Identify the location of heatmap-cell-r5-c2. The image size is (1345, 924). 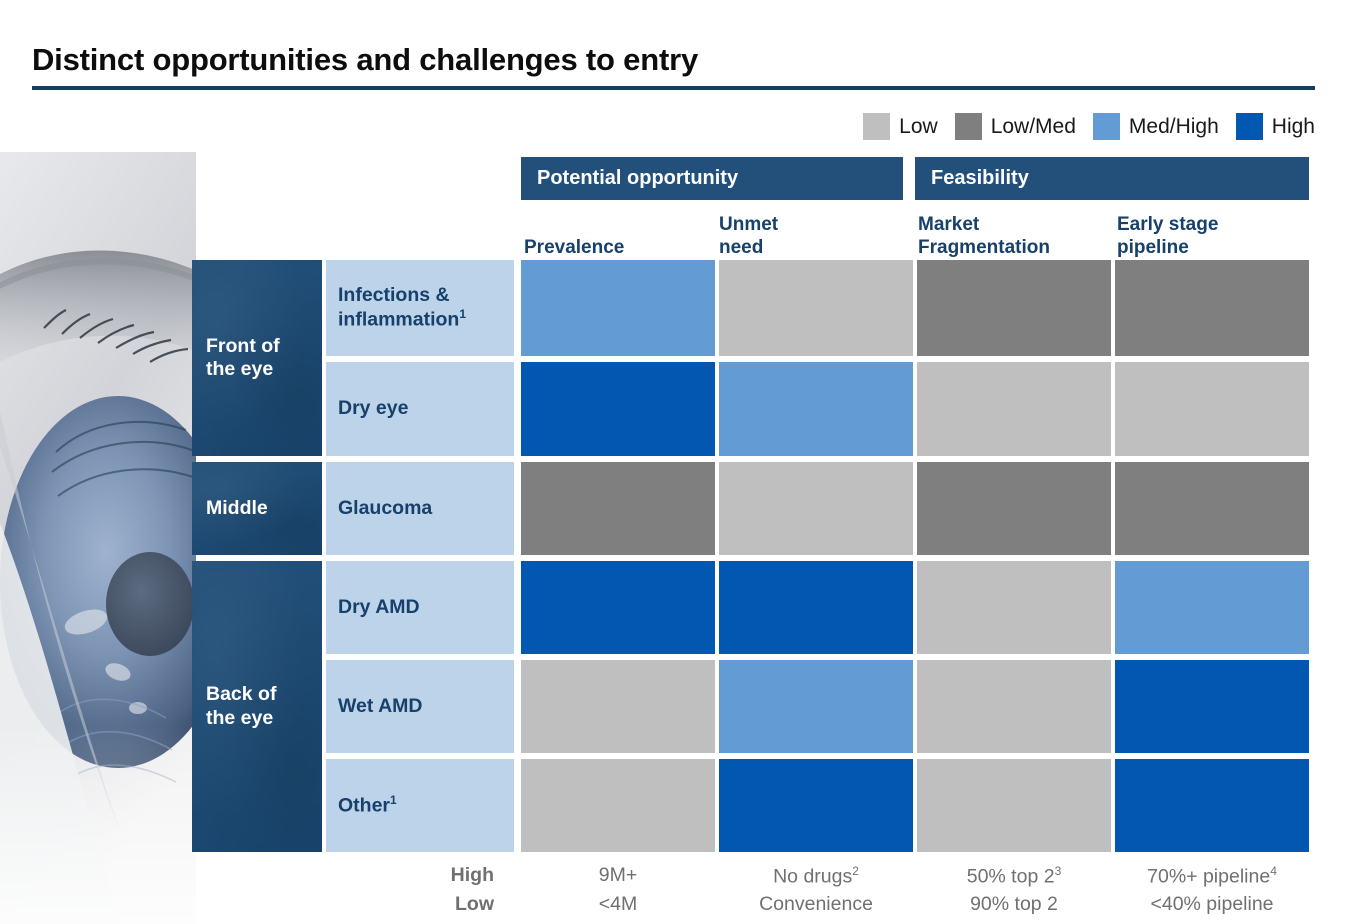
(816, 706).